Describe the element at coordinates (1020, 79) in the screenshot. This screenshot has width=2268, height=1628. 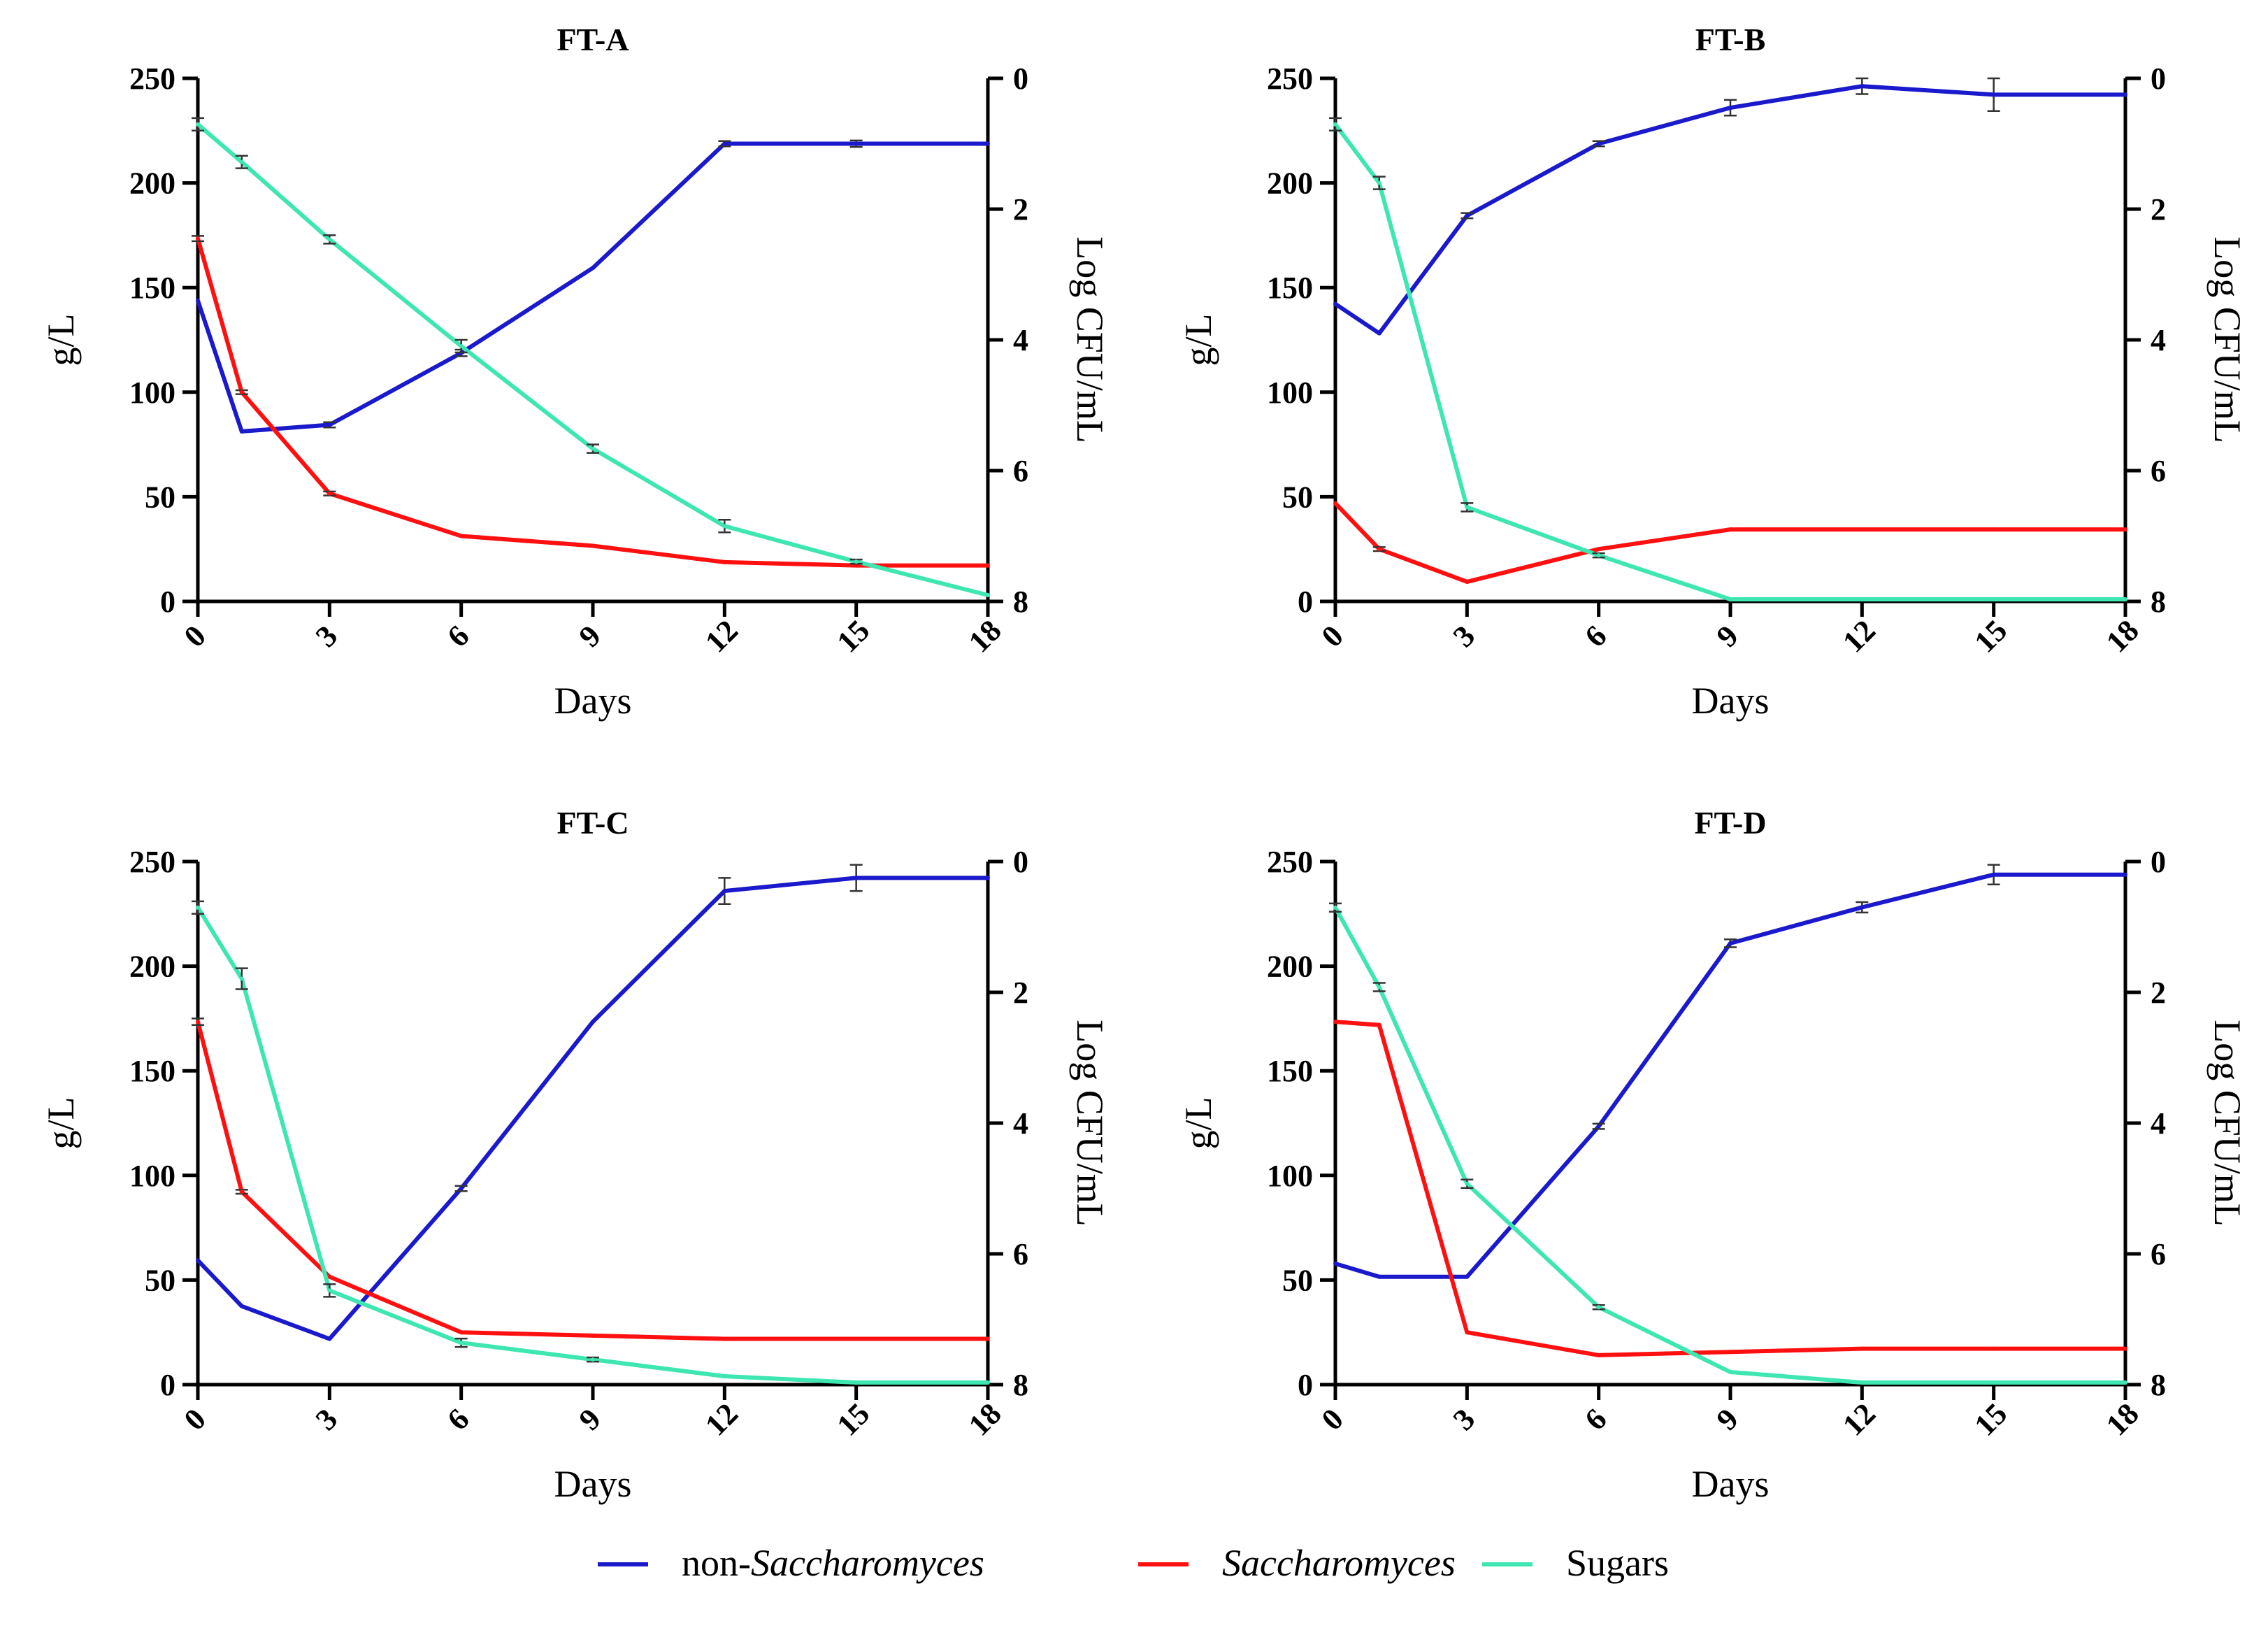
I see `y2-tick-label: 0` at that location.